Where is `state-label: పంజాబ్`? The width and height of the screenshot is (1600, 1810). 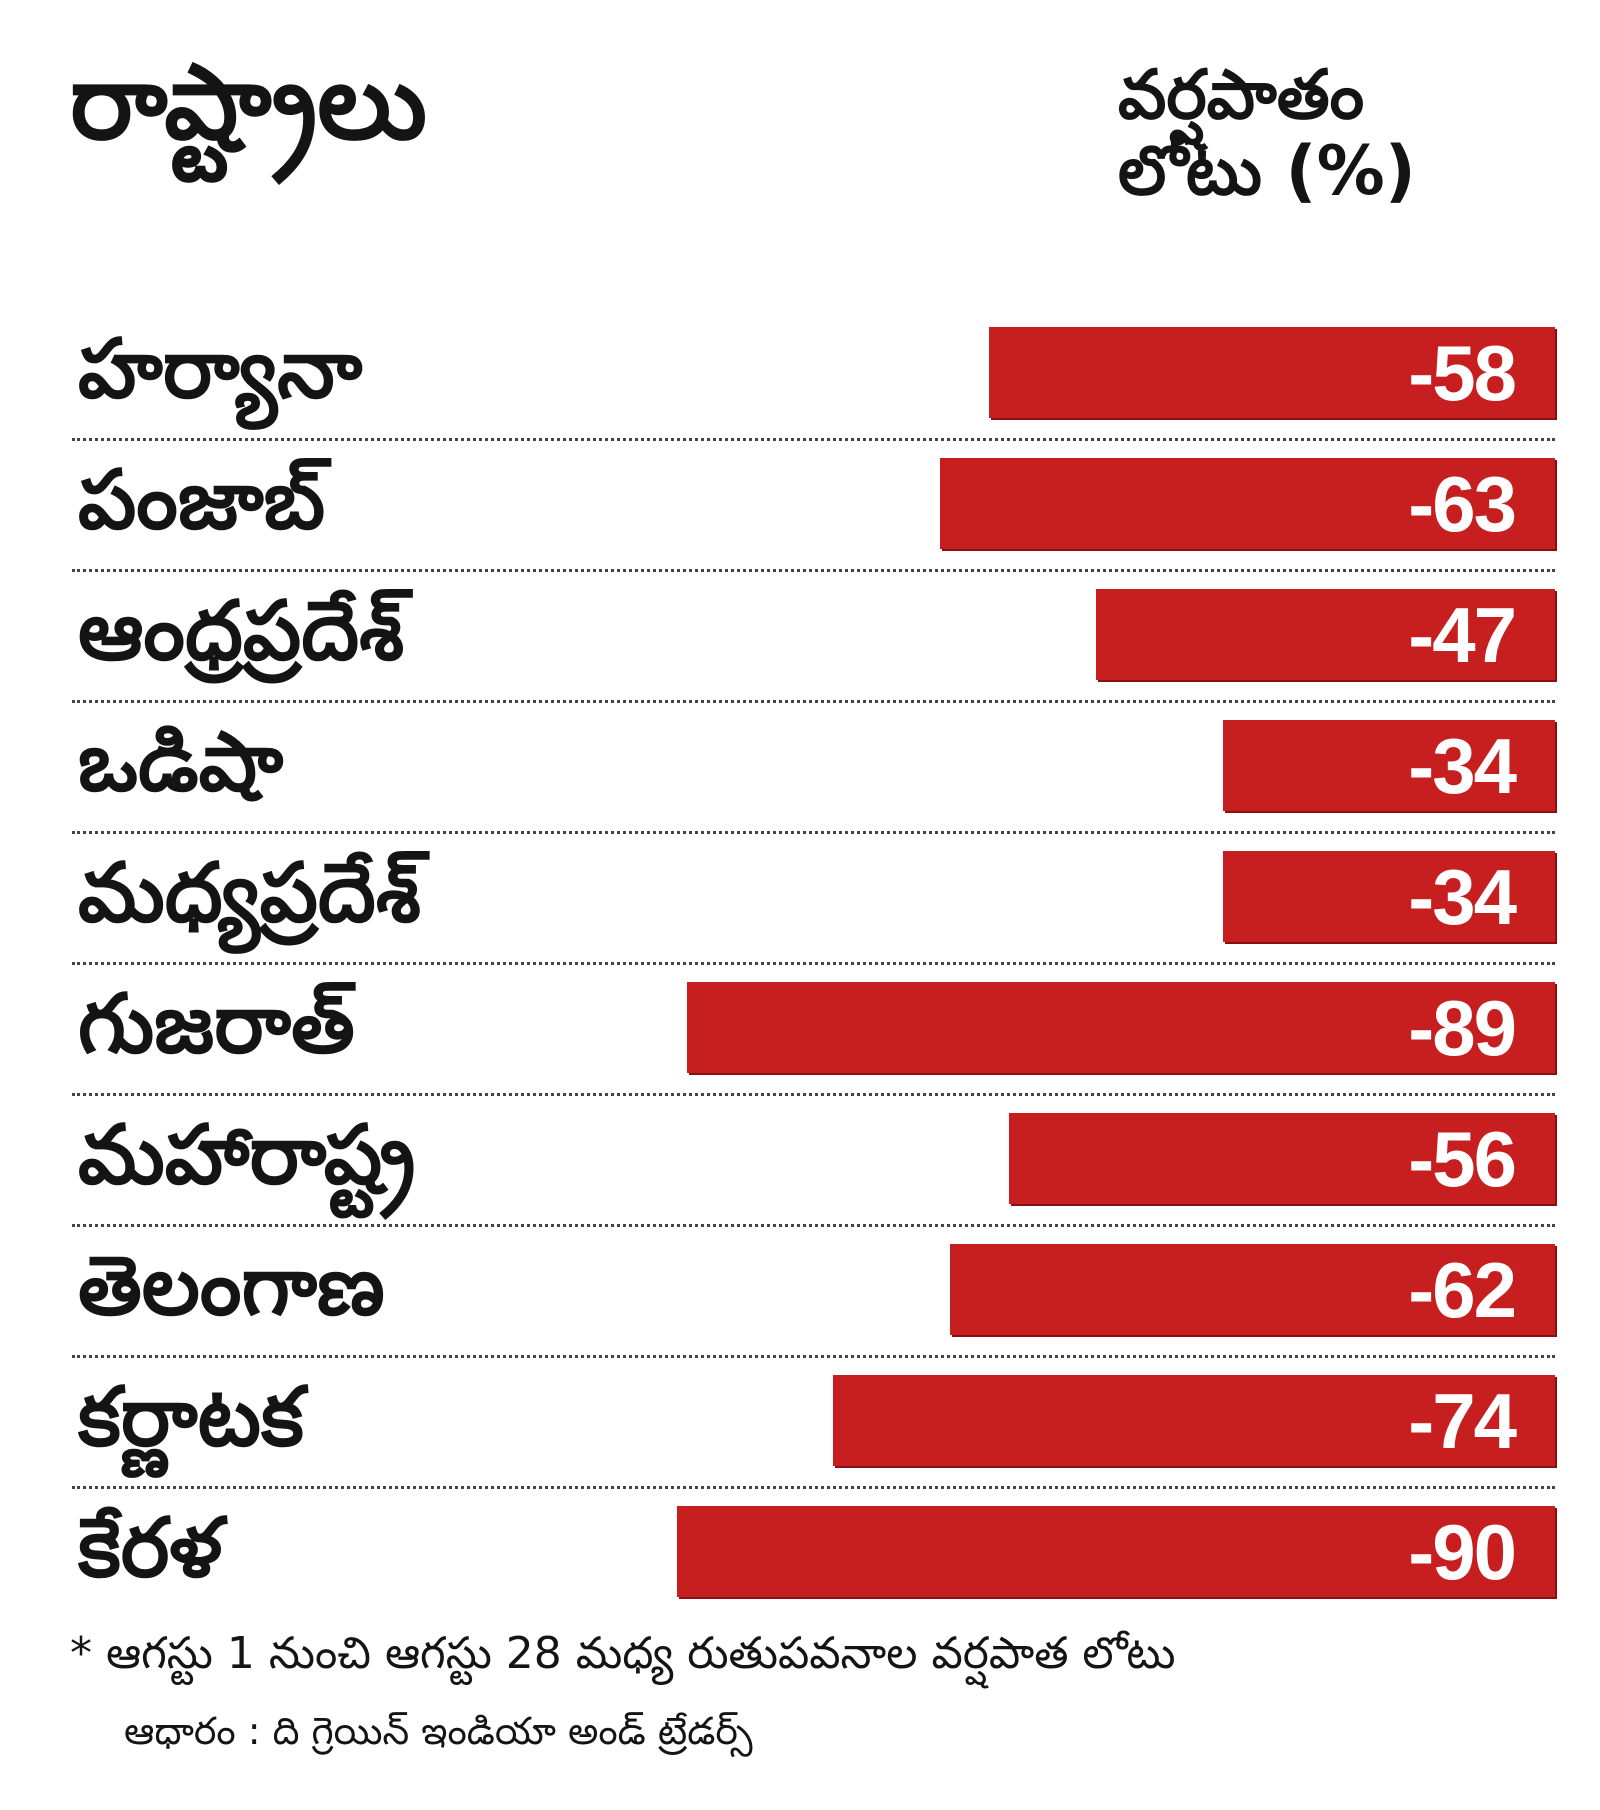 state-label: పంజాబ్ is located at coordinates (202, 500).